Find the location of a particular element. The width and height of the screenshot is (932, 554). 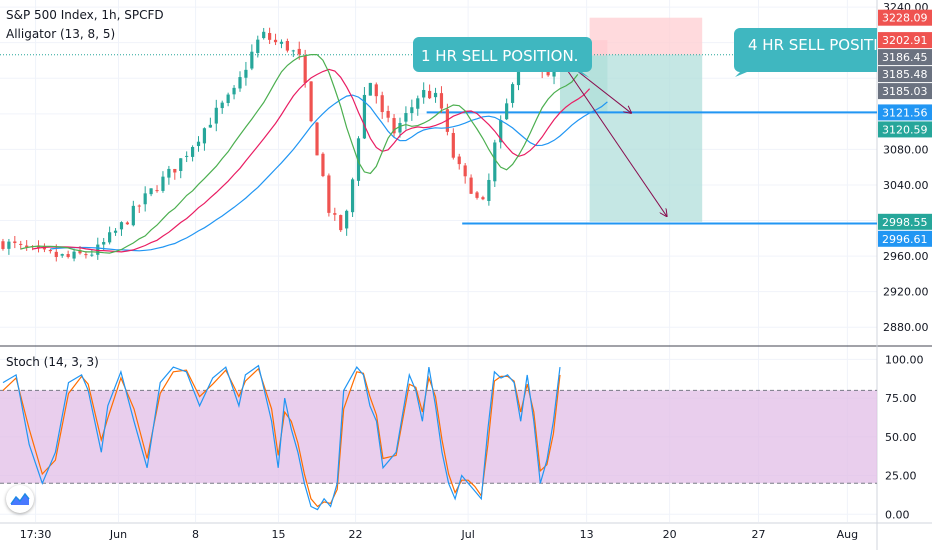

axis-price-label: 3228.09 is located at coordinates (905, 17).